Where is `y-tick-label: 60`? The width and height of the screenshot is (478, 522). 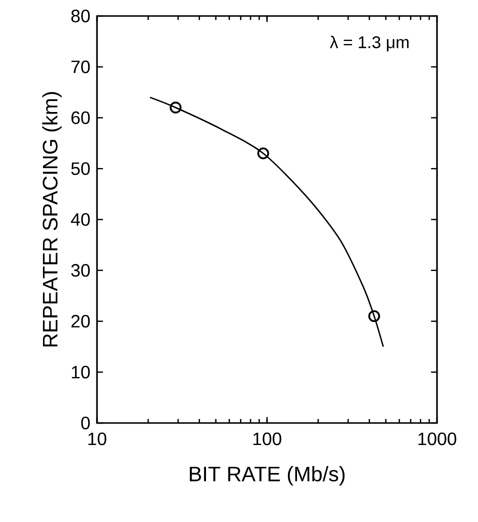 y-tick-label: 60 is located at coordinates (80, 117).